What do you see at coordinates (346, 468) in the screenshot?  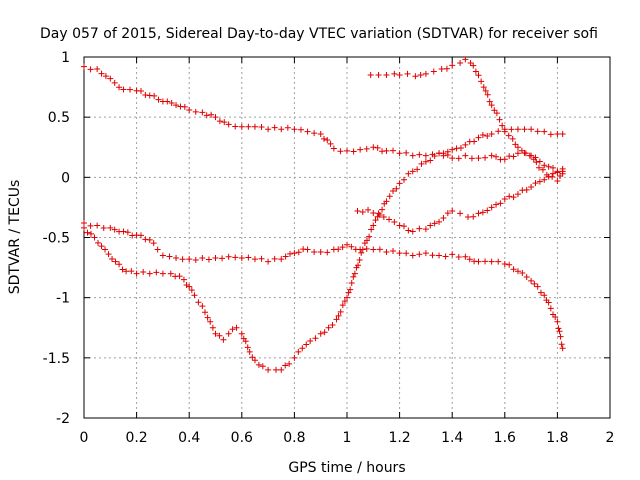 I see `x-axis-label: GPS time / hours` at bounding box center [346, 468].